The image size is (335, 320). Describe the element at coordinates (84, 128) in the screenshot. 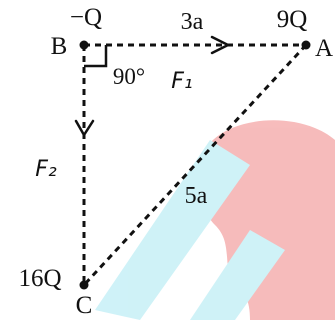

I see `force-f2-arrow-icon` at that location.